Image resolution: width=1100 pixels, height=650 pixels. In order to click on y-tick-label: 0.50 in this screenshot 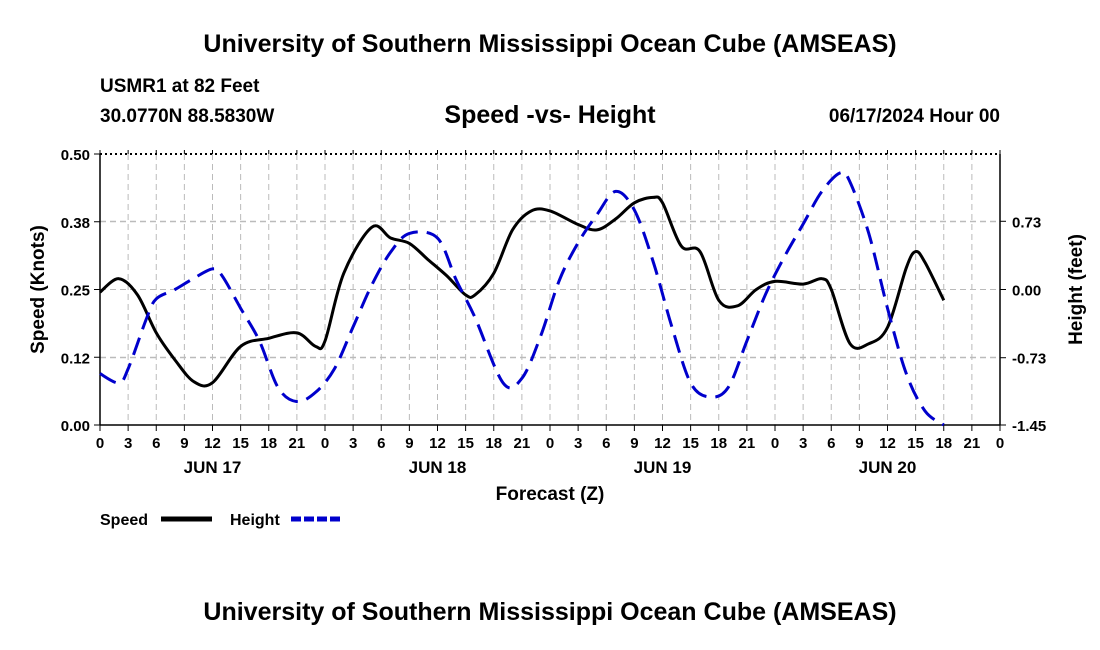, I will do `click(75, 155)`.